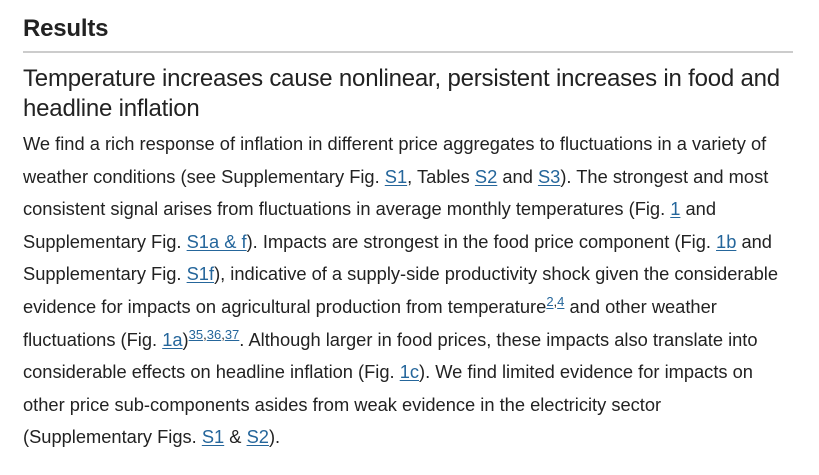  Describe the element at coordinates (441, 176) in the screenshot. I see `paragraph-text: , Tables` at that location.